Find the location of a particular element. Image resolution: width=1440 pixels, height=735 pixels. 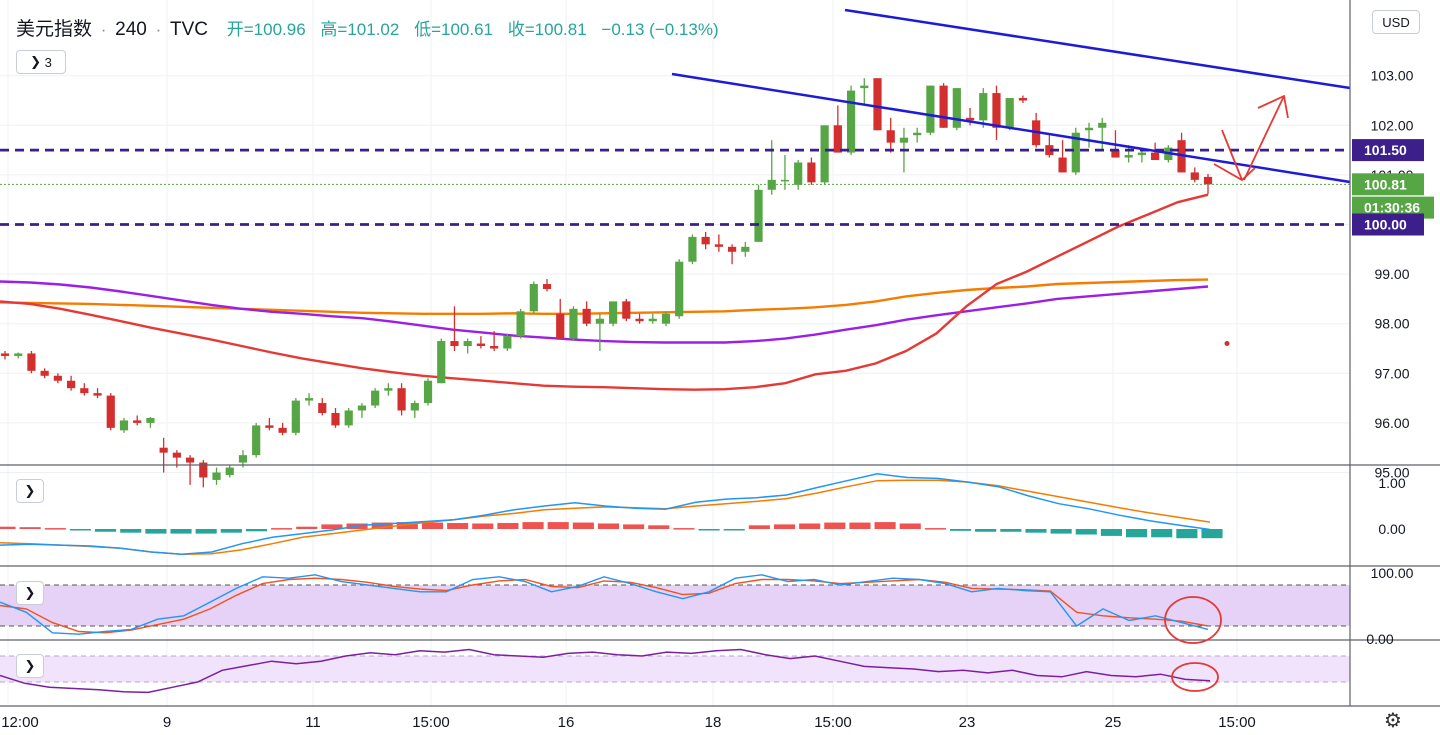

change-value: −0.13 (−0.13%) is located at coordinates (660, 29).